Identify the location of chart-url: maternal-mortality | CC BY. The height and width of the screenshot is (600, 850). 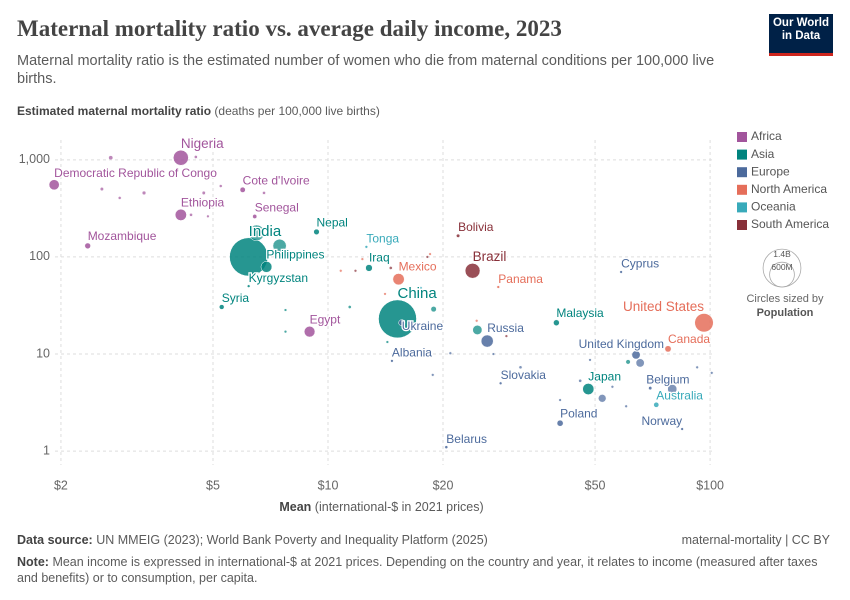
(755, 540).